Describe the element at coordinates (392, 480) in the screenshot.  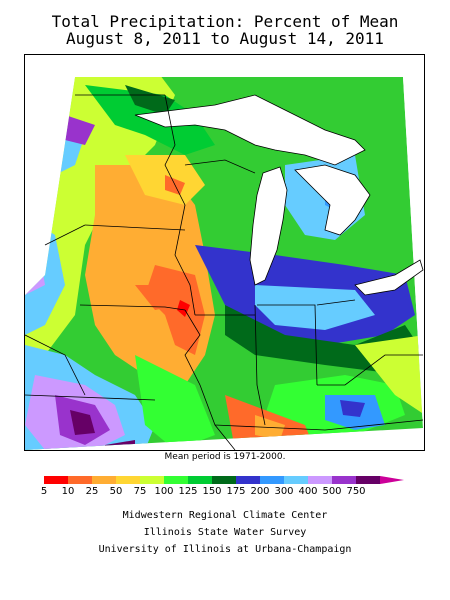
I see `legend-arrow` at that location.